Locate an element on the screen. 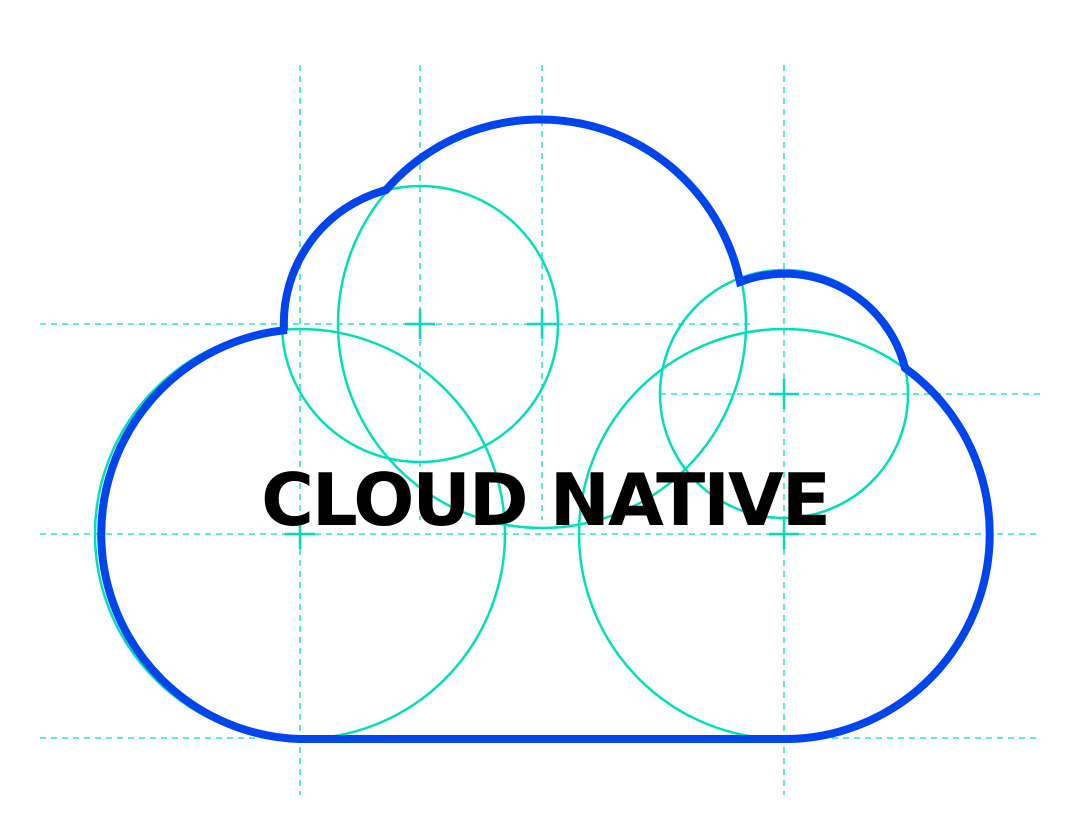  center-marks is located at coordinates (542, 429).